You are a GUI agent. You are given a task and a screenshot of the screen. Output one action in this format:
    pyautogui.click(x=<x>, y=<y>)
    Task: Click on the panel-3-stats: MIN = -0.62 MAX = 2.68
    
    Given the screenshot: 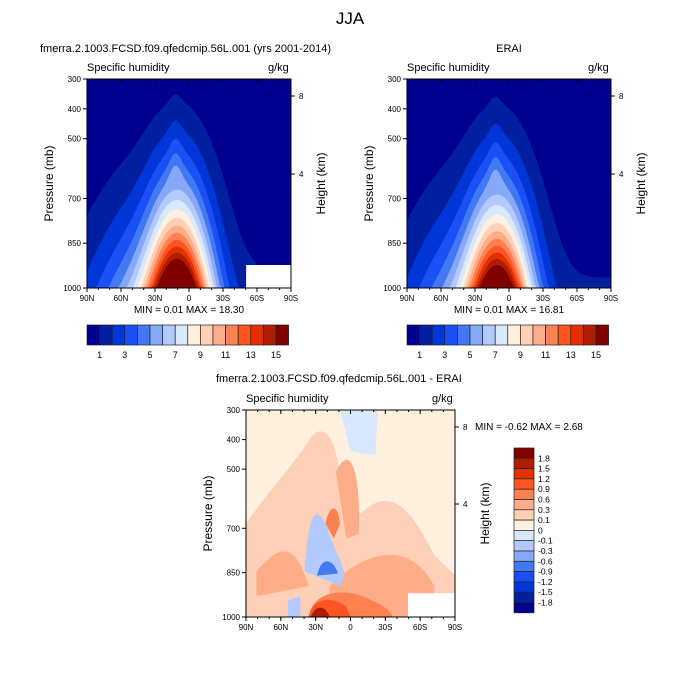 What is the action you would take?
    pyautogui.click(x=529, y=427)
    